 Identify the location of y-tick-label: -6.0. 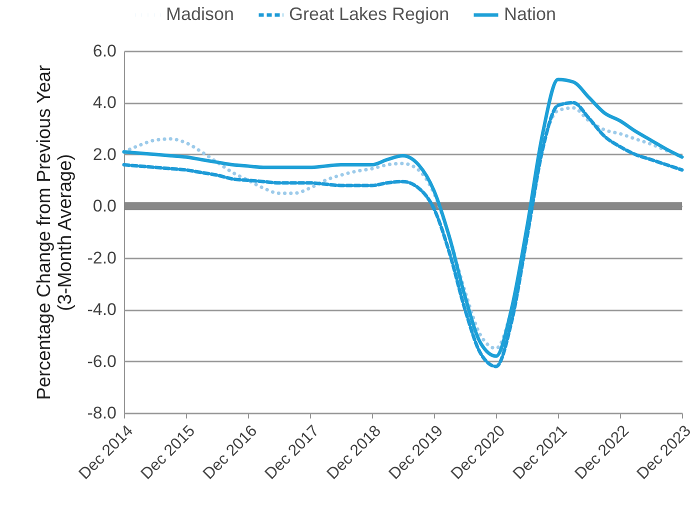
(101, 361).